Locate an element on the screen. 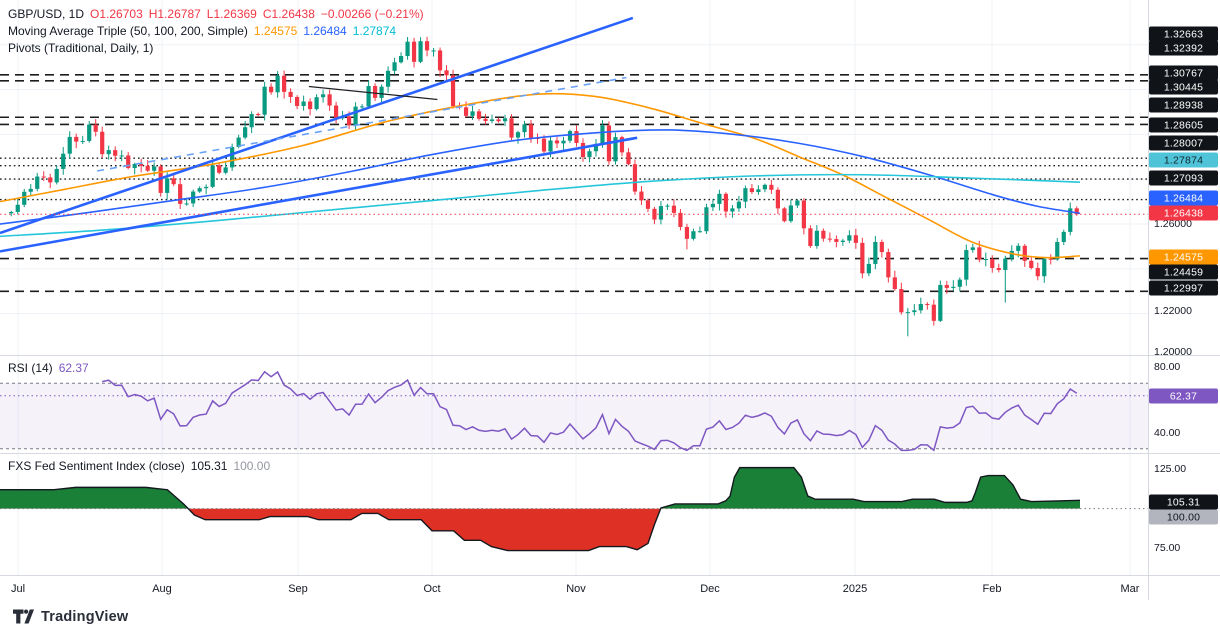 The width and height of the screenshot is (1220, 639). pivots-study-title: Pivots (Traditional, Daily, 1) is located at coordinates (81, 47).